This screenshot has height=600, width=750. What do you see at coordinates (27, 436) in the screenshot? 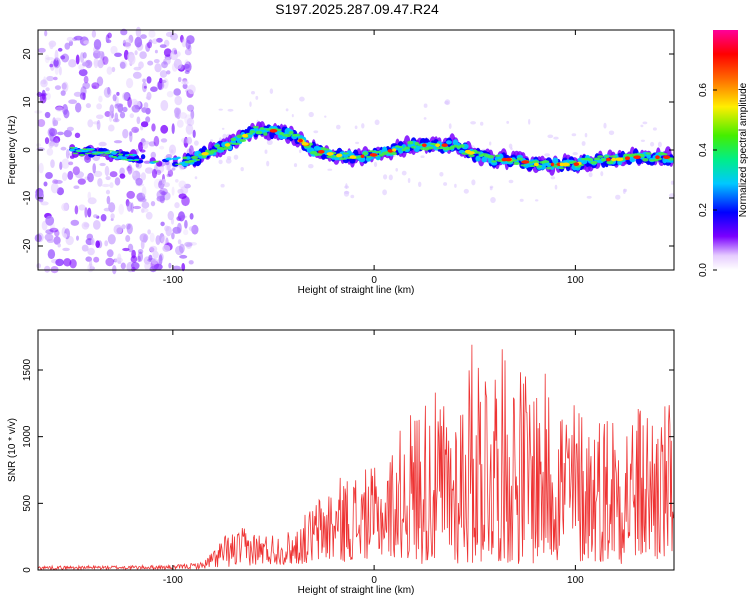
I see `y-tick-label: 1000` at bounding box center [27, 436].